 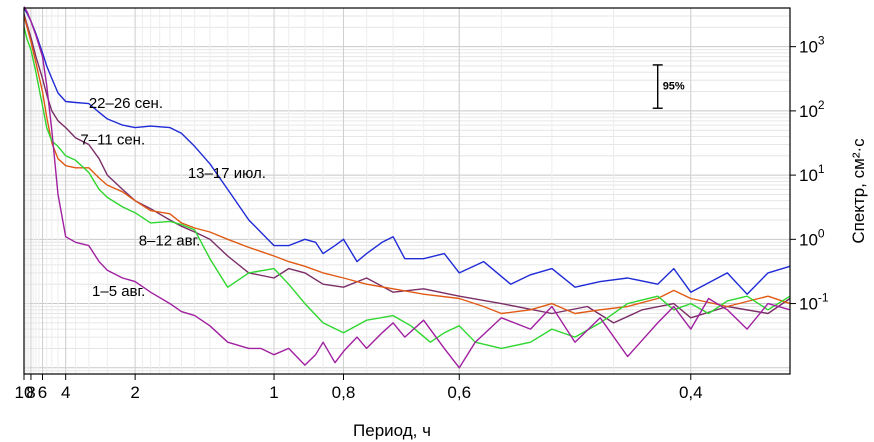 What do you see at coordinates (359, 388) in the screenshot?
I see `x-axis: 108 6 4 2 1 0,8 0,6 0,4` at bounding box center [359, 388].